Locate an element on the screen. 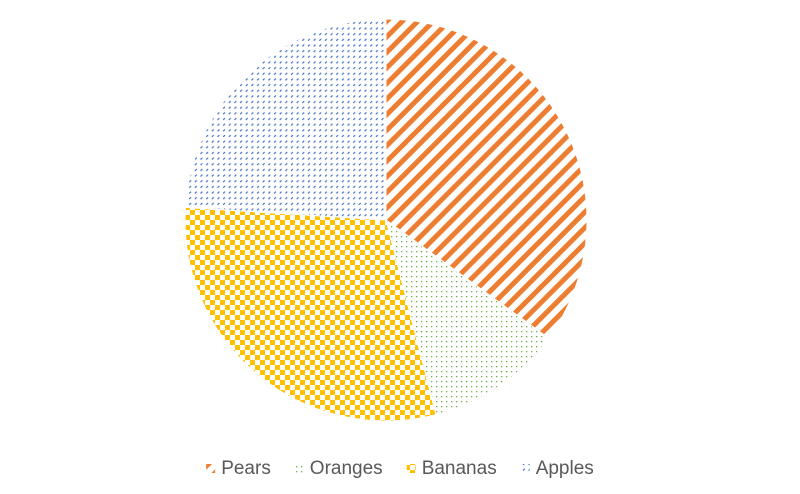  legend-marker-pears is located at coordinates (211, 468).